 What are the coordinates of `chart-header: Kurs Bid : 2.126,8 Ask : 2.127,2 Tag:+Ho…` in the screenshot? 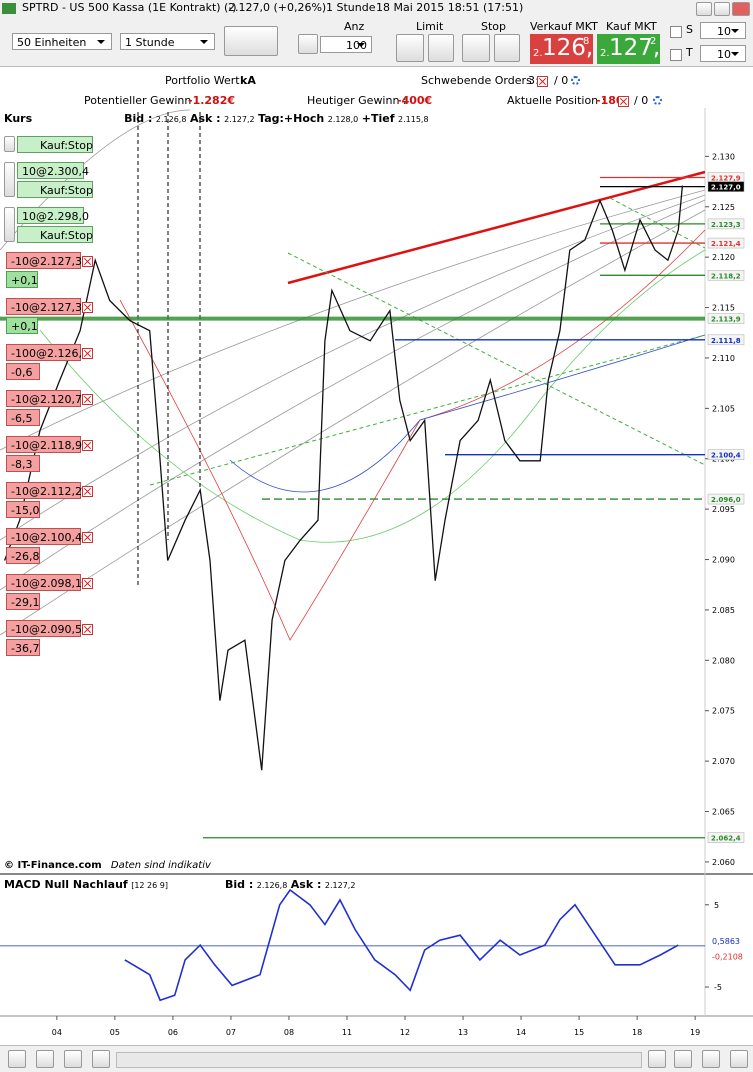 It's located at (216, 118).